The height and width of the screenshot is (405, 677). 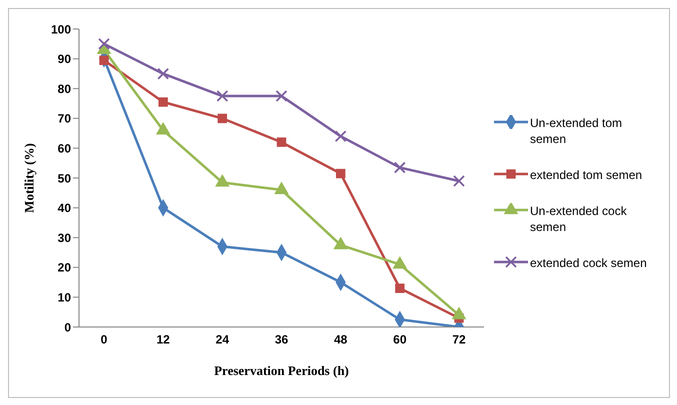 What do you see at coordinates (589, 263) in the screenshot?
I see `legend-label: extended cock semen` at bounding box center [589, 263].